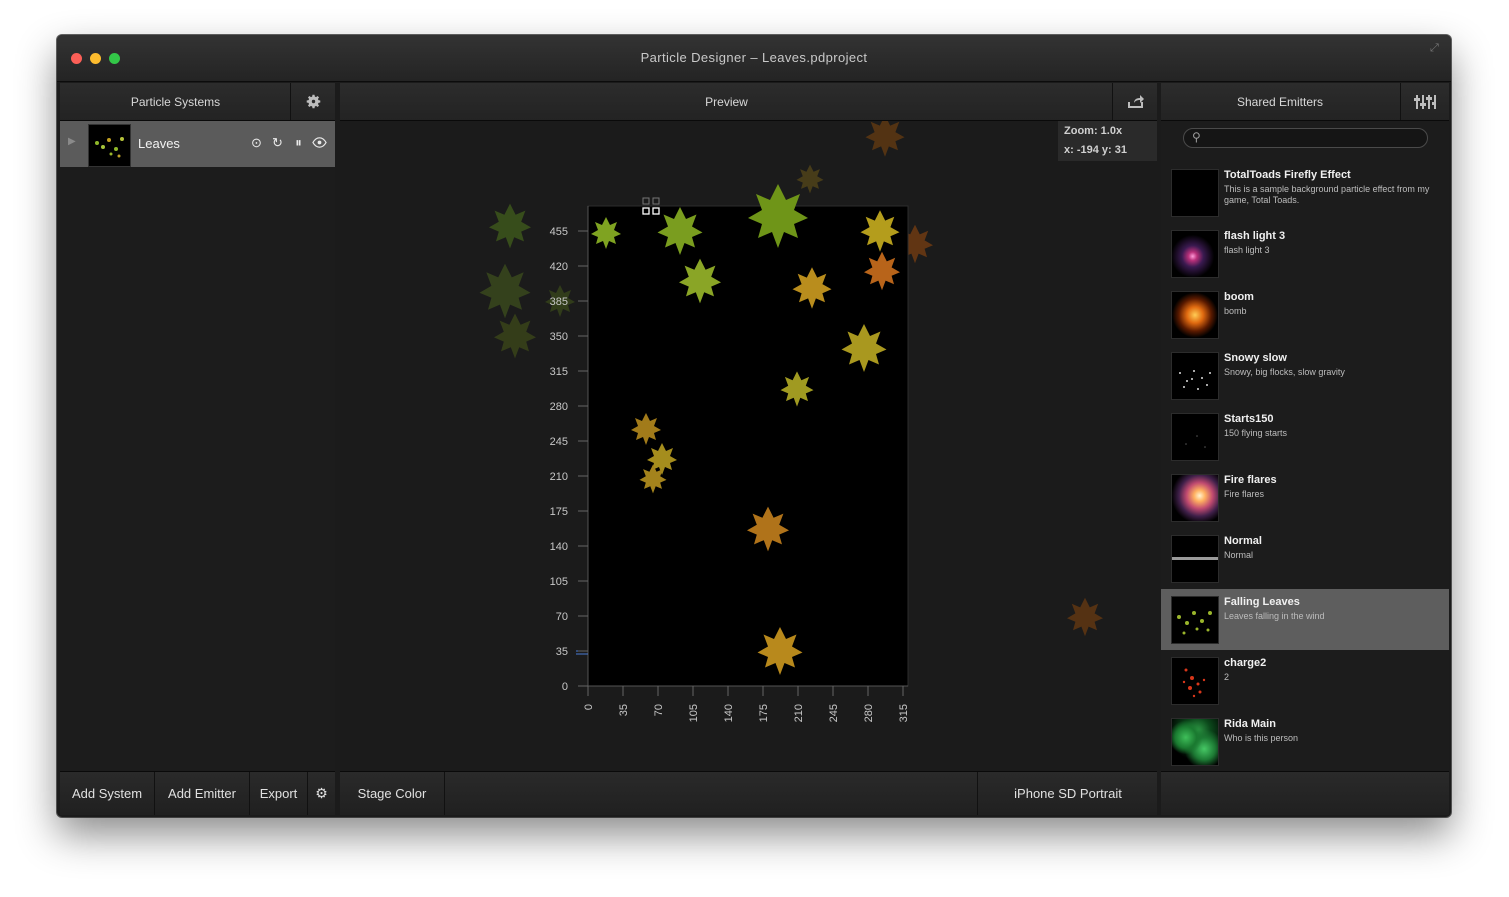  What do you see at coordinates (1255, 358) in the screenshot?
I see `emitter-name: Snowy slow` at bounding box center [1255, 358].